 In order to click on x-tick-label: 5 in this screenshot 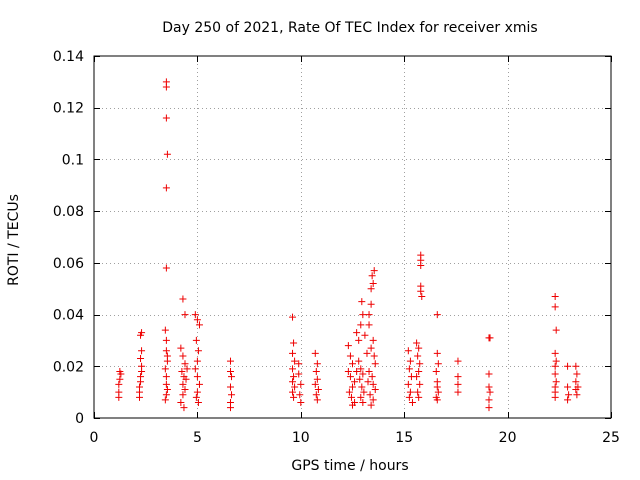, I will do `click(197, 438)`.